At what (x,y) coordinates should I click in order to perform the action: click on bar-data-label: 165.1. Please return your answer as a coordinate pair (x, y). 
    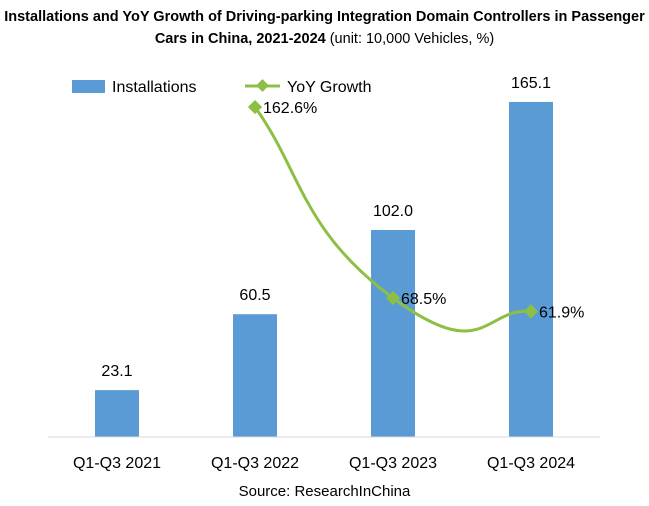
    Looking at the image, I should click on (531, 83).